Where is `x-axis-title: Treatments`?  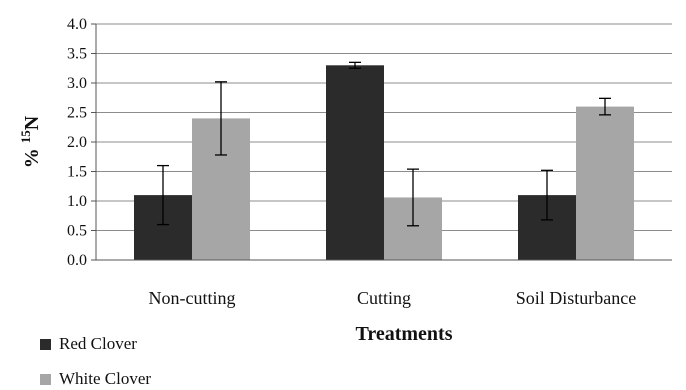
x-axis-title: Treatments is located at coordinates (403, 334).